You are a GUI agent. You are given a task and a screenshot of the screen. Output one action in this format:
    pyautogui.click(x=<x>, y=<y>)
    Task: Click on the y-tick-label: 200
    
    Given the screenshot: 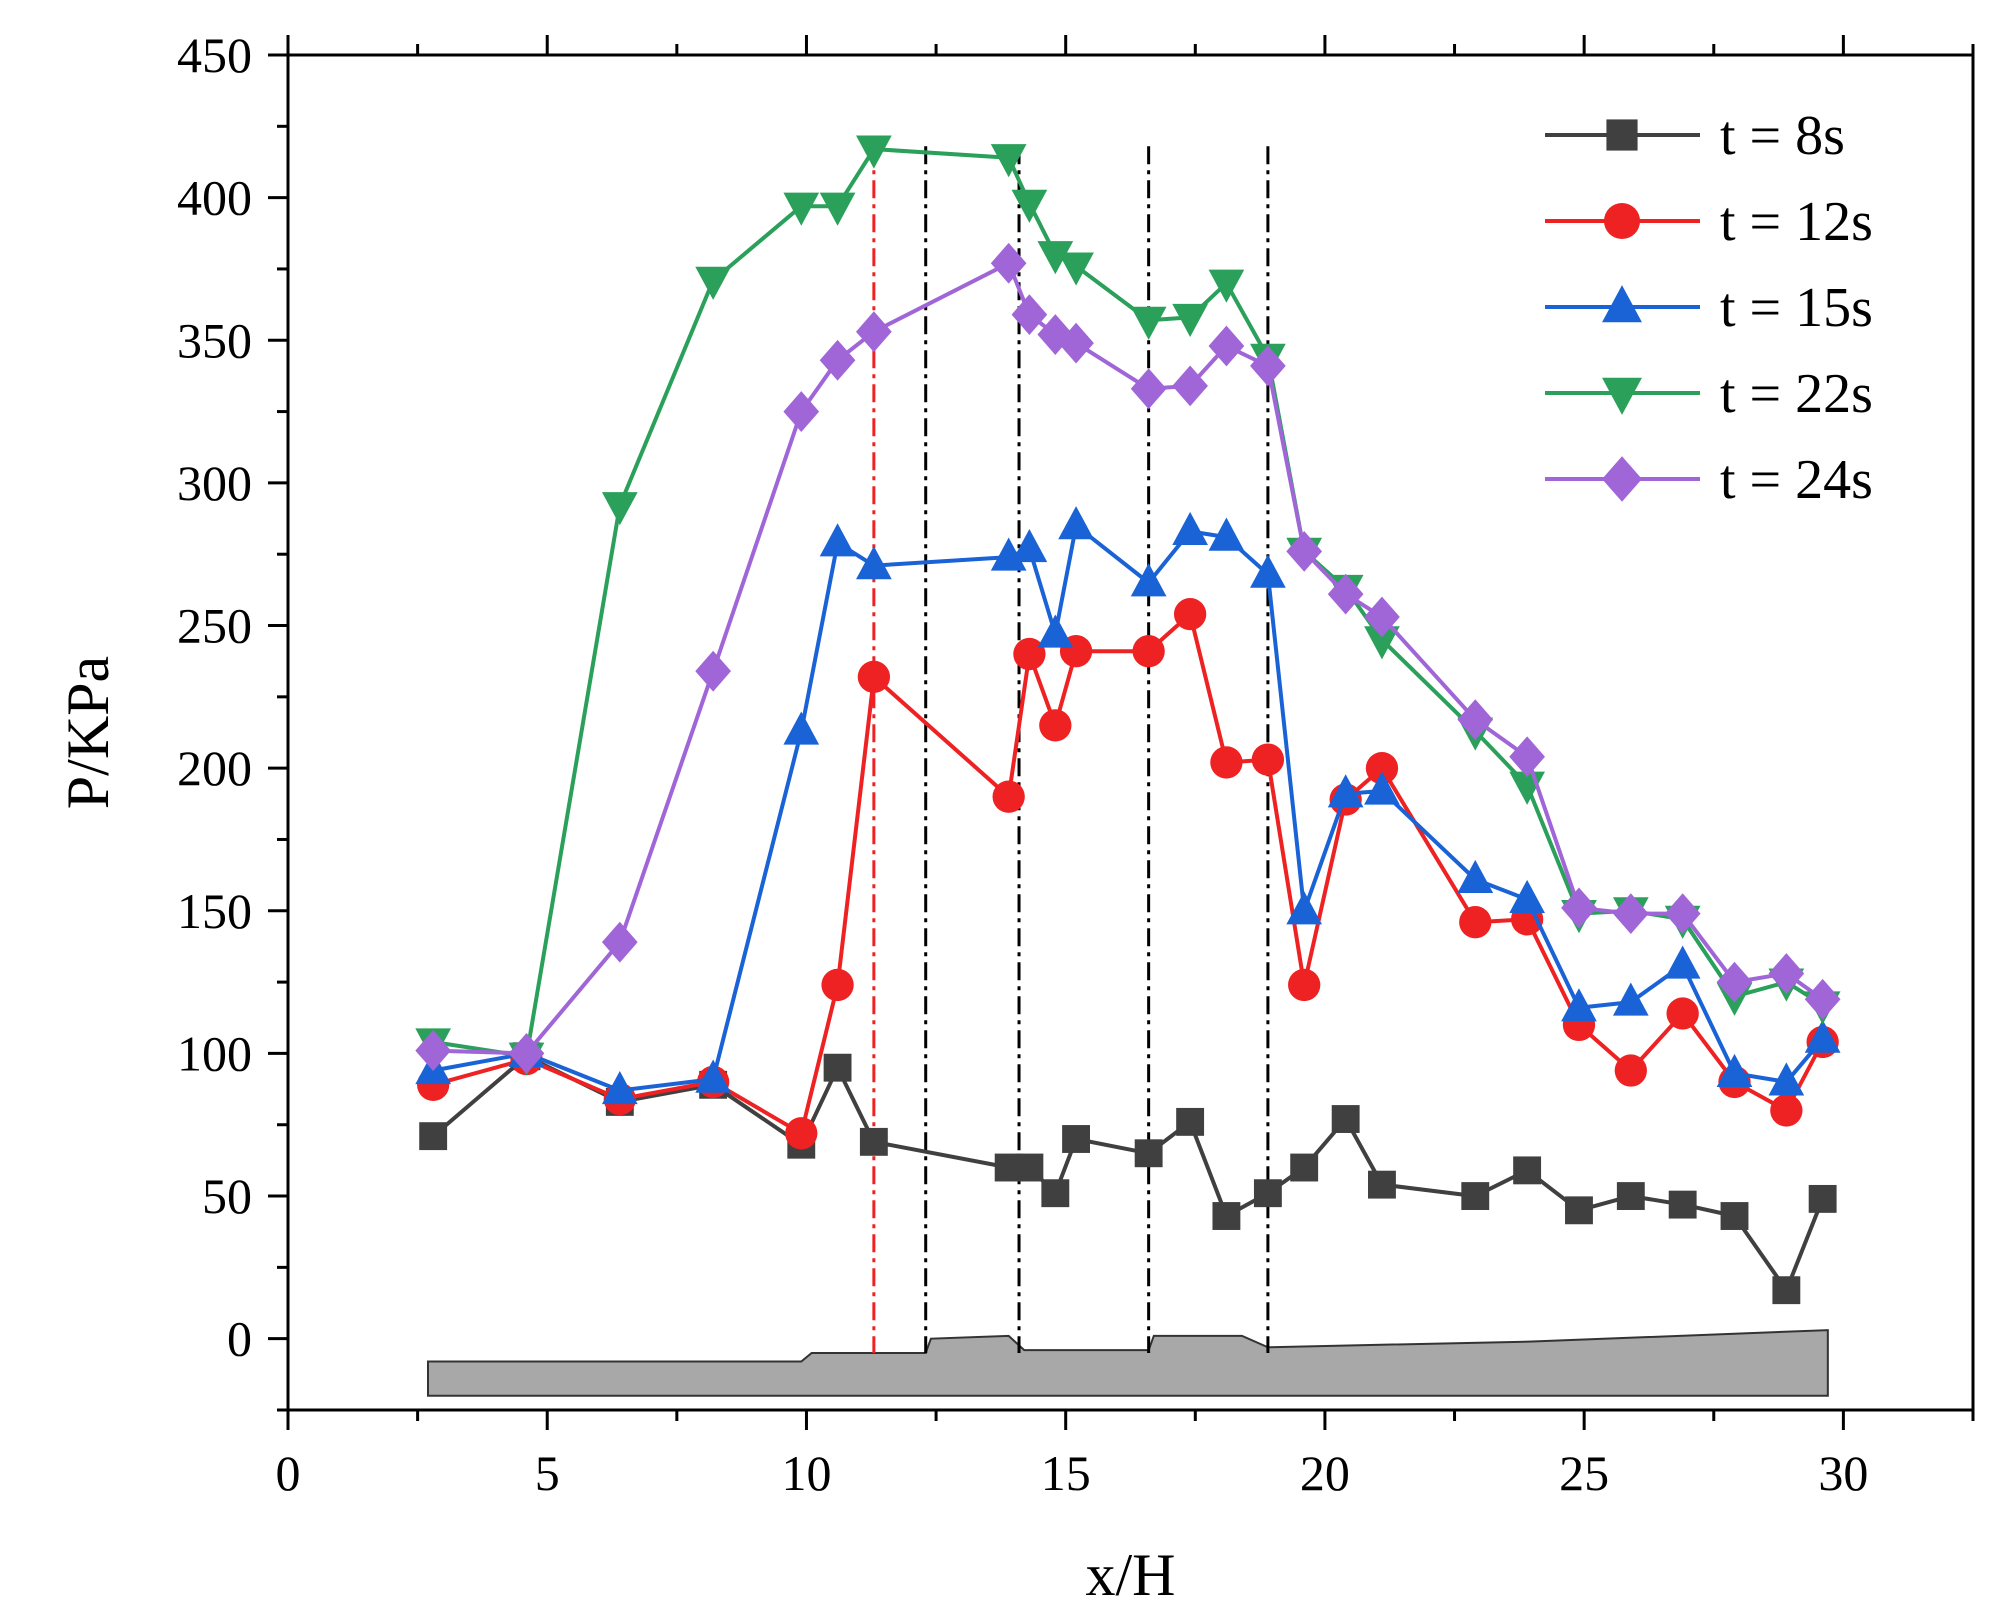 What is the action you would take?
    pyautogui.click(x=214, y=768)
    